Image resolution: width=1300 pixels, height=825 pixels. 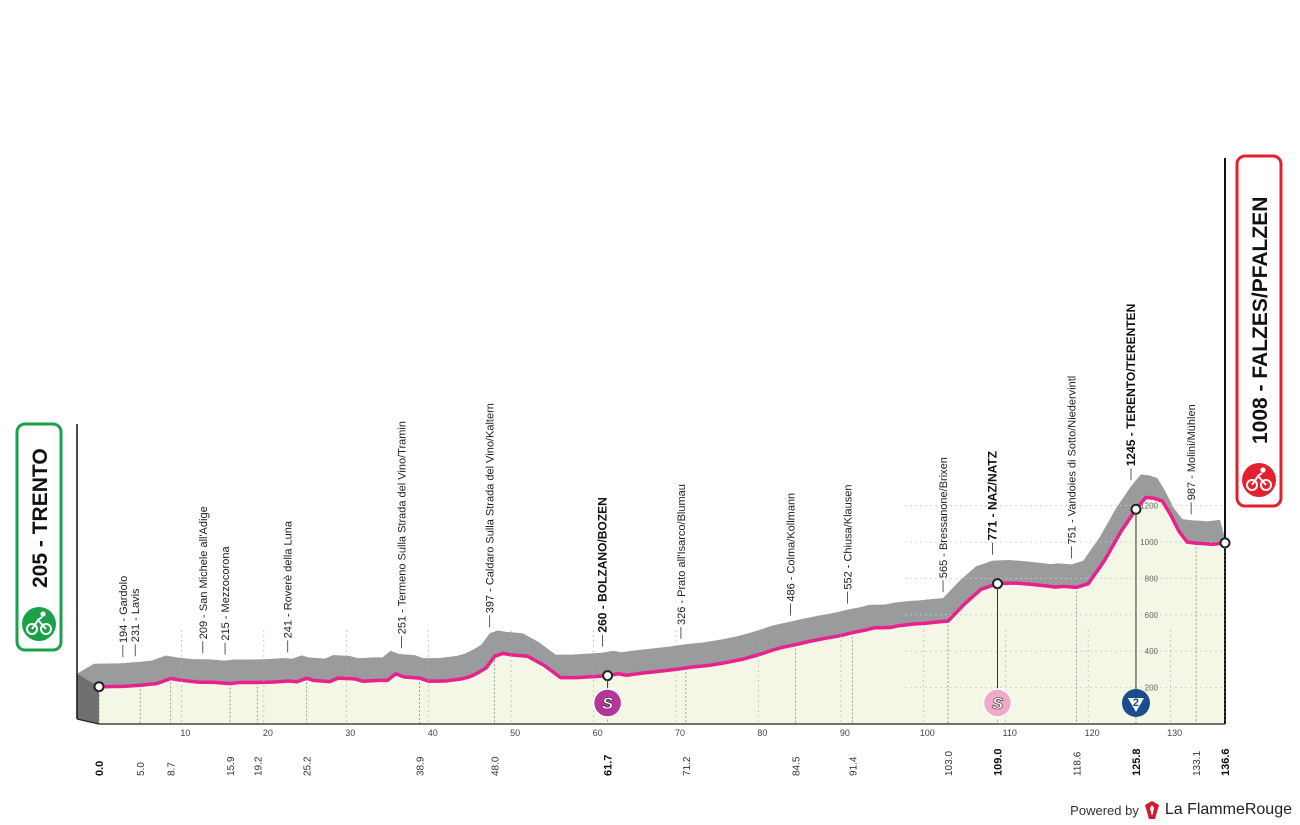 I want to click on km-label: 5.0, so click(x=141, y=769).